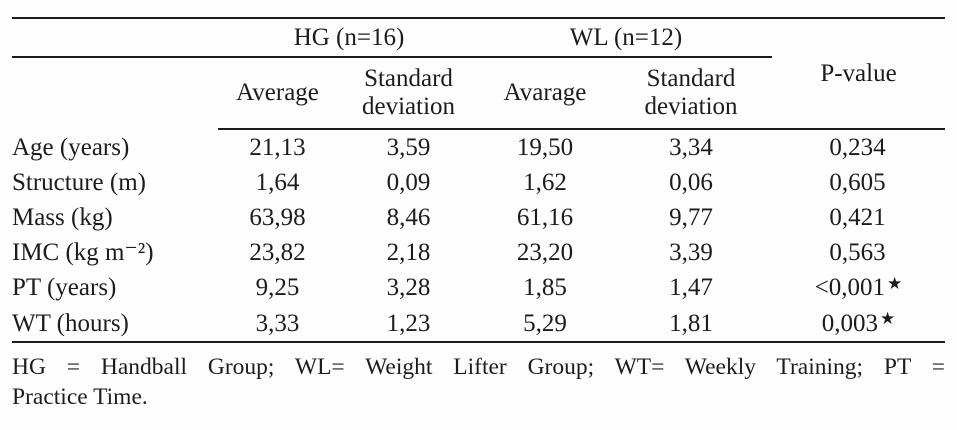 The width and height of the screenshot is (957, 430). I want to click on cell-wl-average: 19,50, so click(545, 147).